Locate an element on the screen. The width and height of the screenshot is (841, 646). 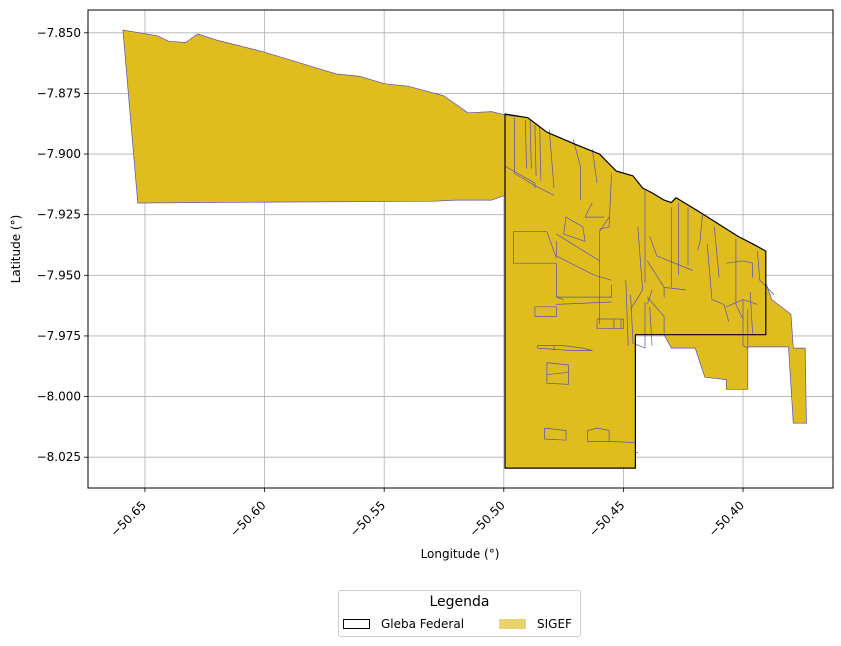
y-tick-label: −7.875 is located at coordinates (59, 93).